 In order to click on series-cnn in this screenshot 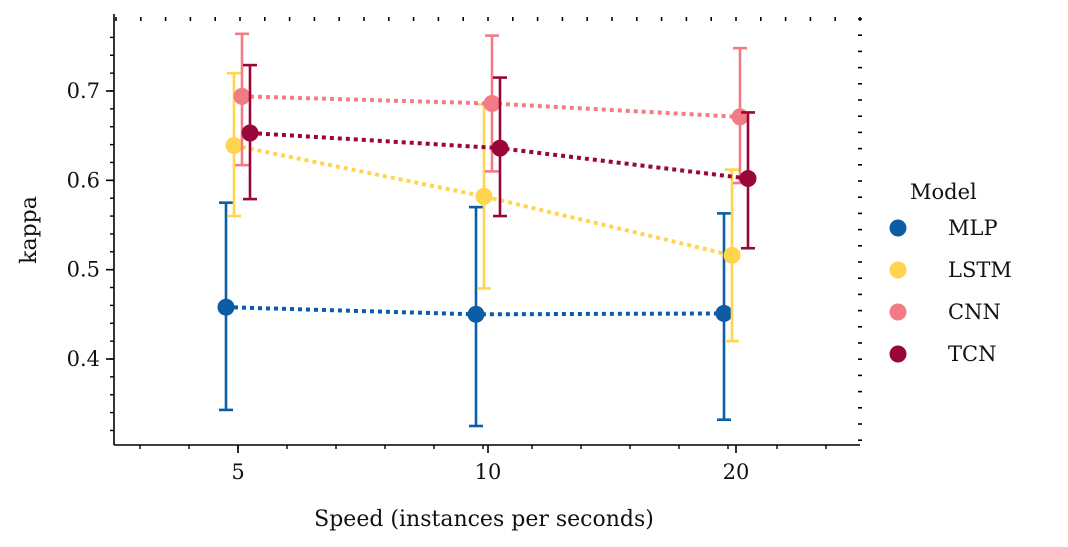, I will do `click(491, 108)`.